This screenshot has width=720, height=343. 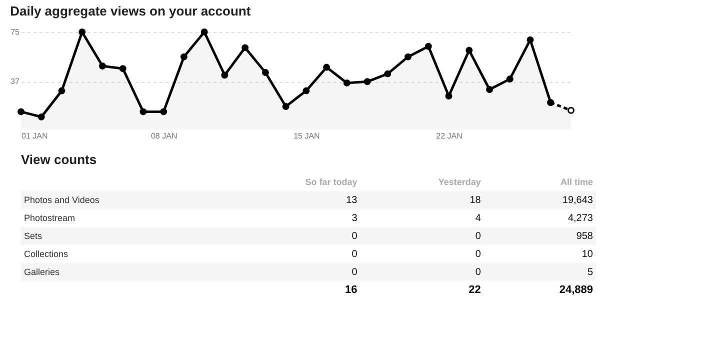 What do you see at coordinates (352, 200) in the screenshot?
I see `data-label: 13` at bounding box center [352, 200].